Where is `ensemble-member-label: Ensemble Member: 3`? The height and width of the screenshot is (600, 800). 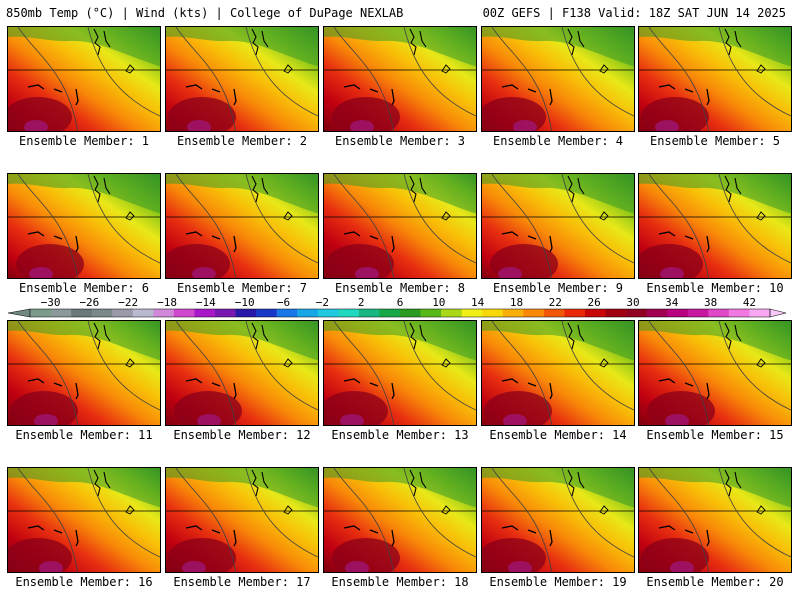 ensemble-member-label: Ensemble Member: 3 is located at coordinates (400, 141).